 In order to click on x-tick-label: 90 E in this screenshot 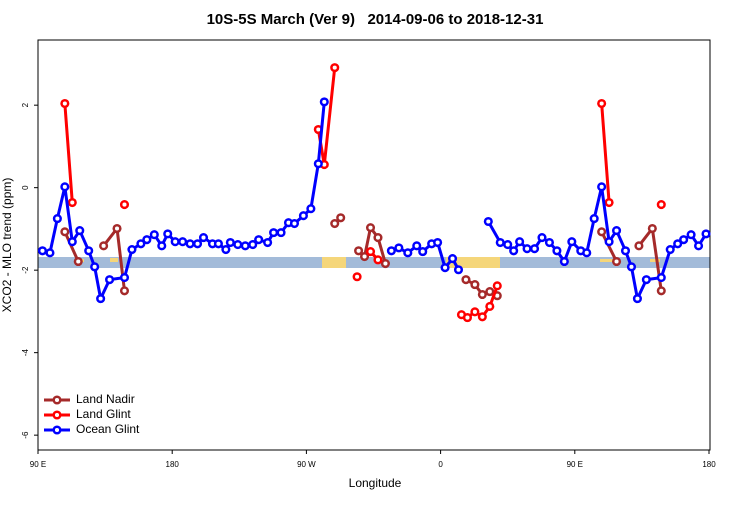, I will do `click(575, 464)`.